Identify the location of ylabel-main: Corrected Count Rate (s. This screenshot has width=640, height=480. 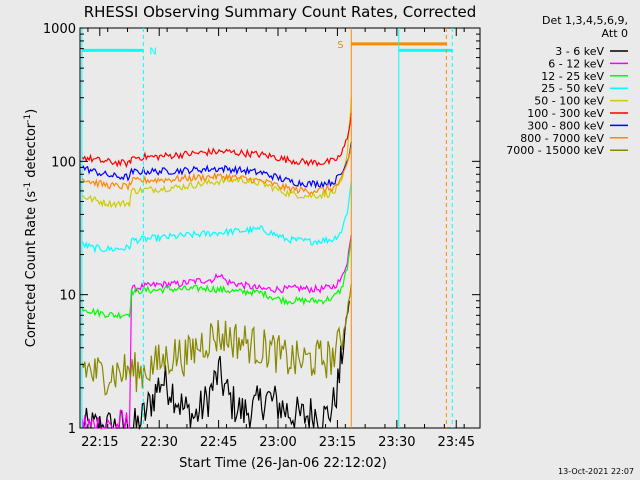
(31, 269).